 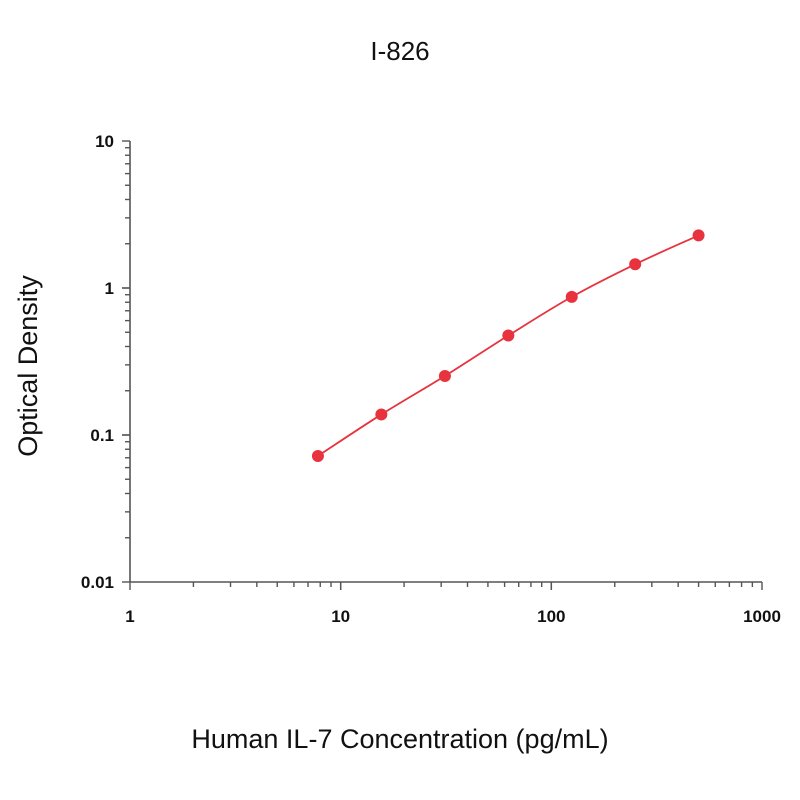 I want to click on y-tick-label: 0.1, so click(x=102, y=435).